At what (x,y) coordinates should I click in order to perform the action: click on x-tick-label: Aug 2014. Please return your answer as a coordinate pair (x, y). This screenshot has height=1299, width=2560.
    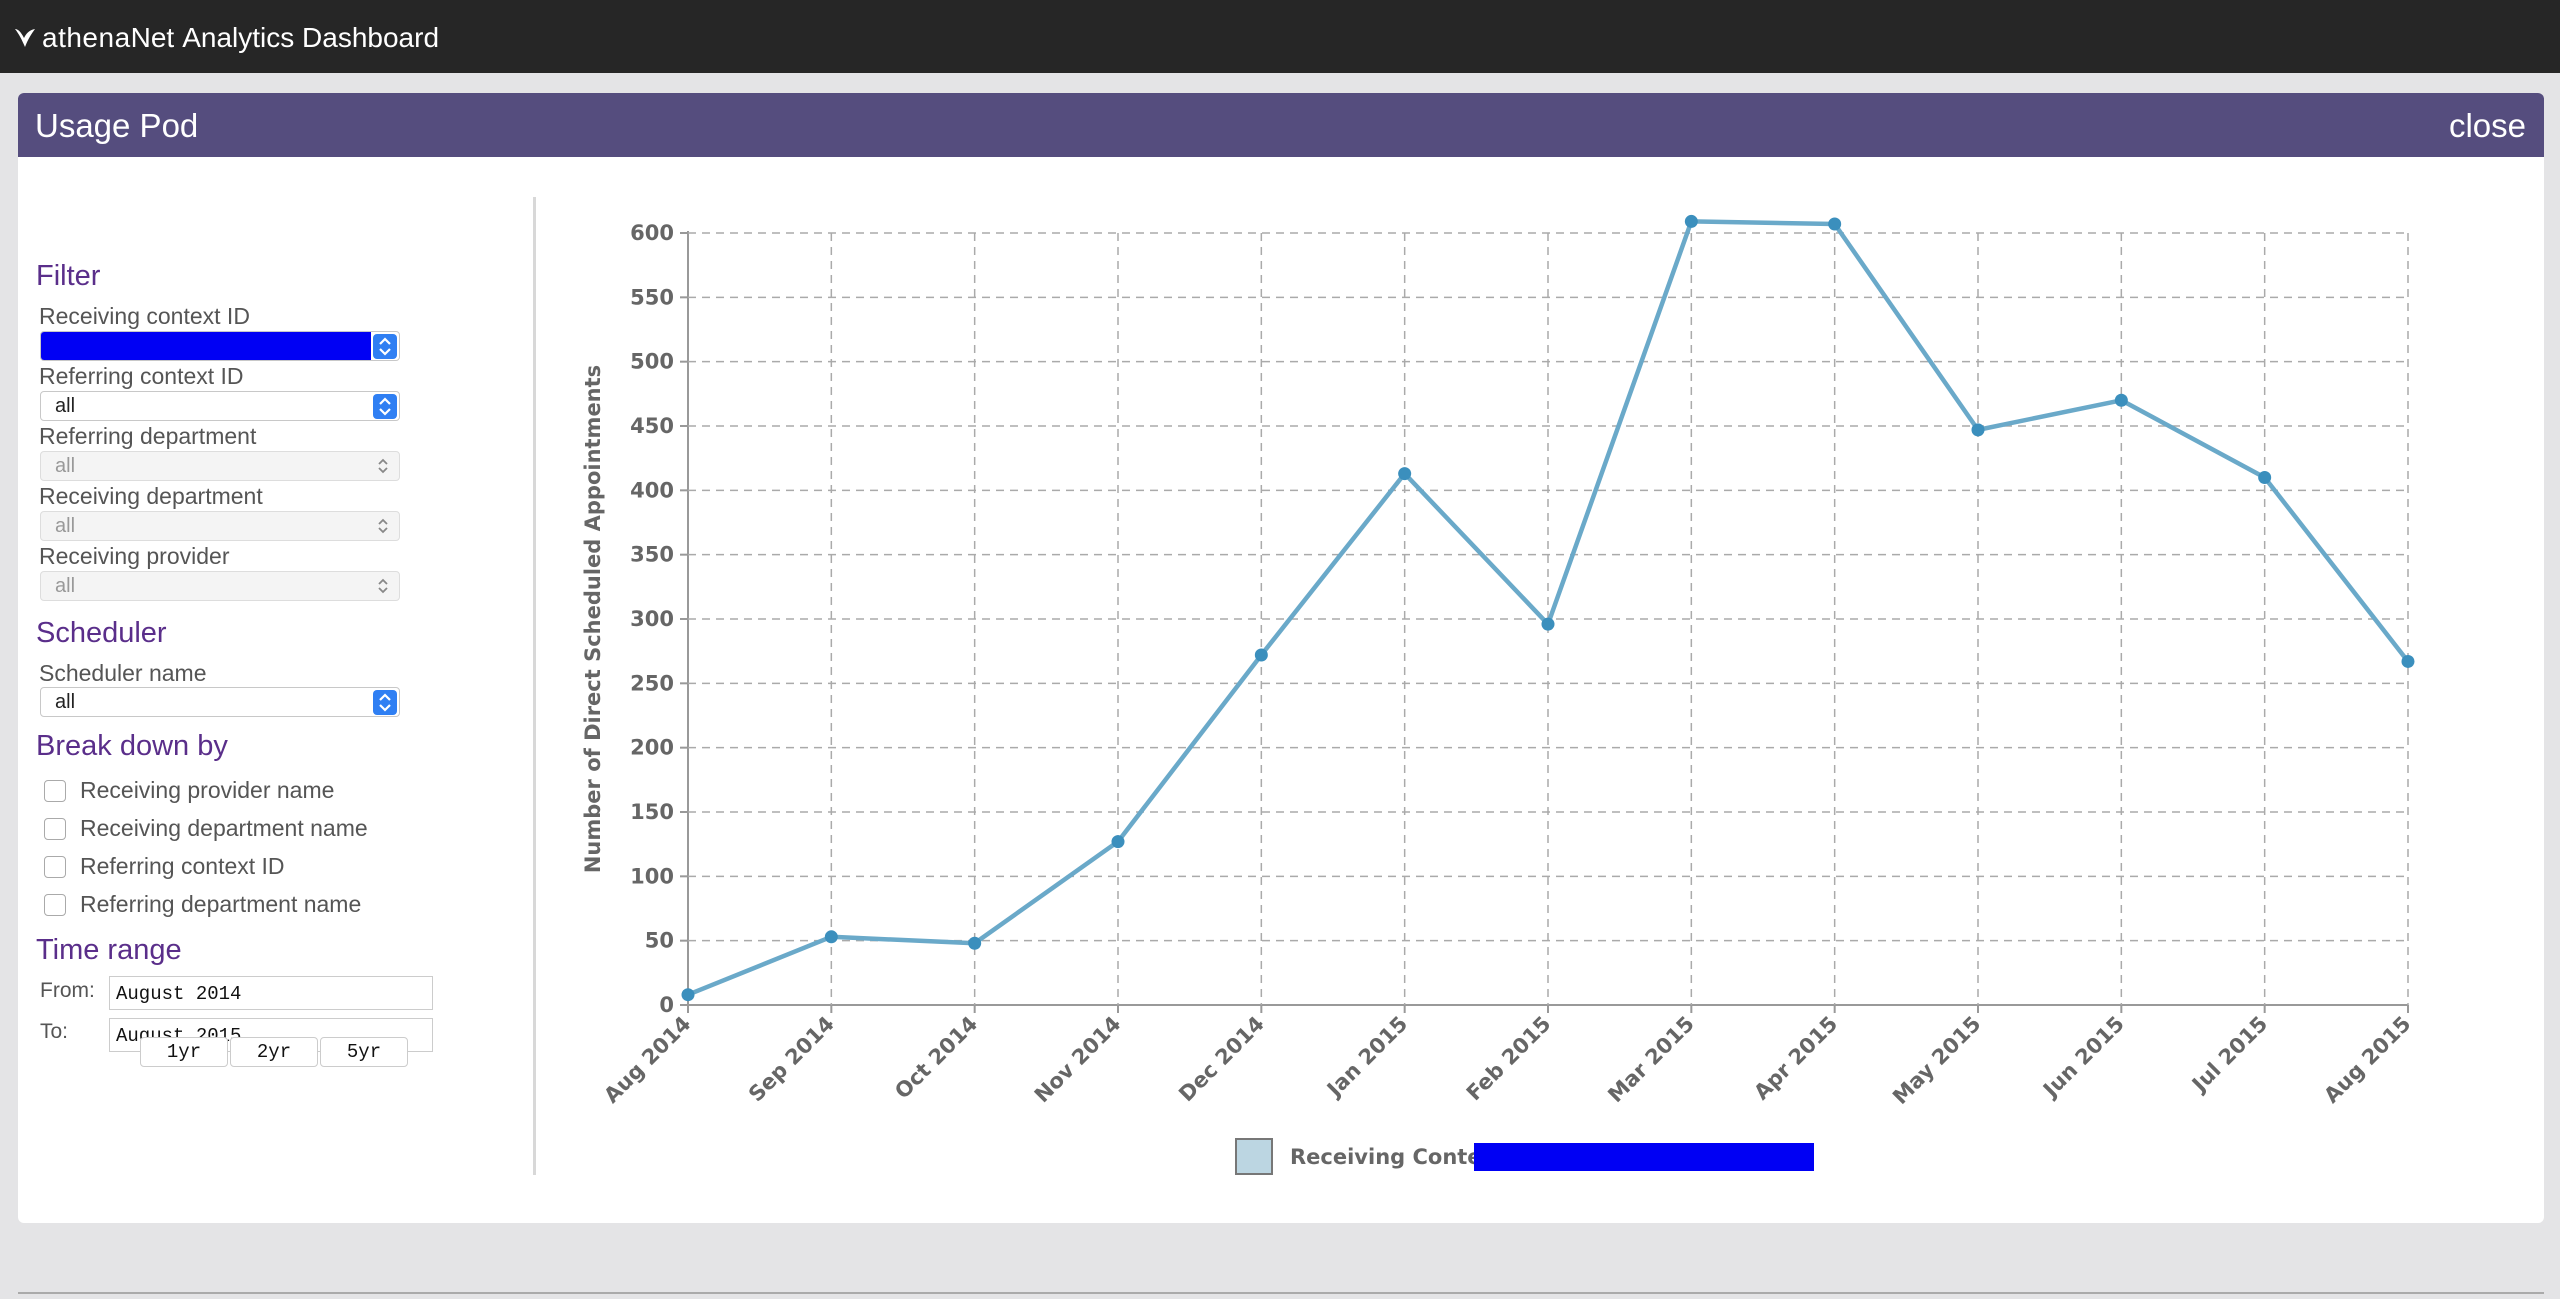
    Looking at the image, I should click on (647, 1060).